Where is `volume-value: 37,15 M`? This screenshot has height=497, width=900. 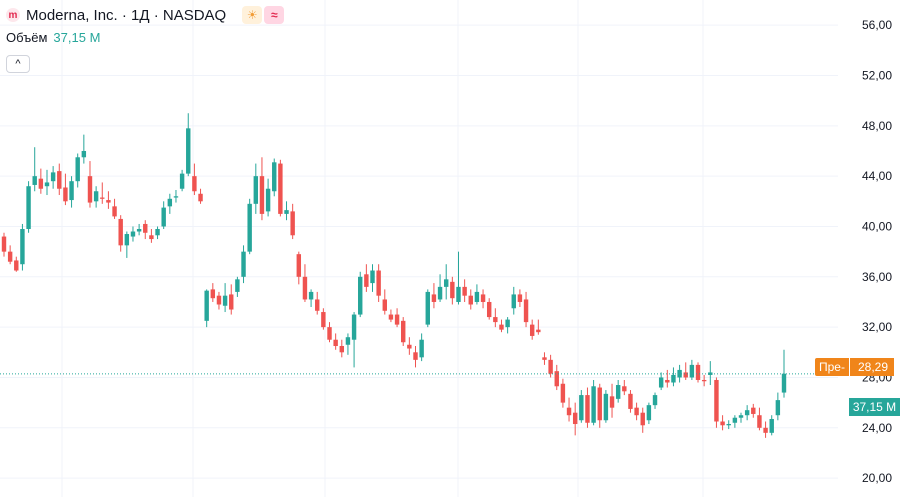
volume-value: 37,15 M is located at coordinates (77, 37).